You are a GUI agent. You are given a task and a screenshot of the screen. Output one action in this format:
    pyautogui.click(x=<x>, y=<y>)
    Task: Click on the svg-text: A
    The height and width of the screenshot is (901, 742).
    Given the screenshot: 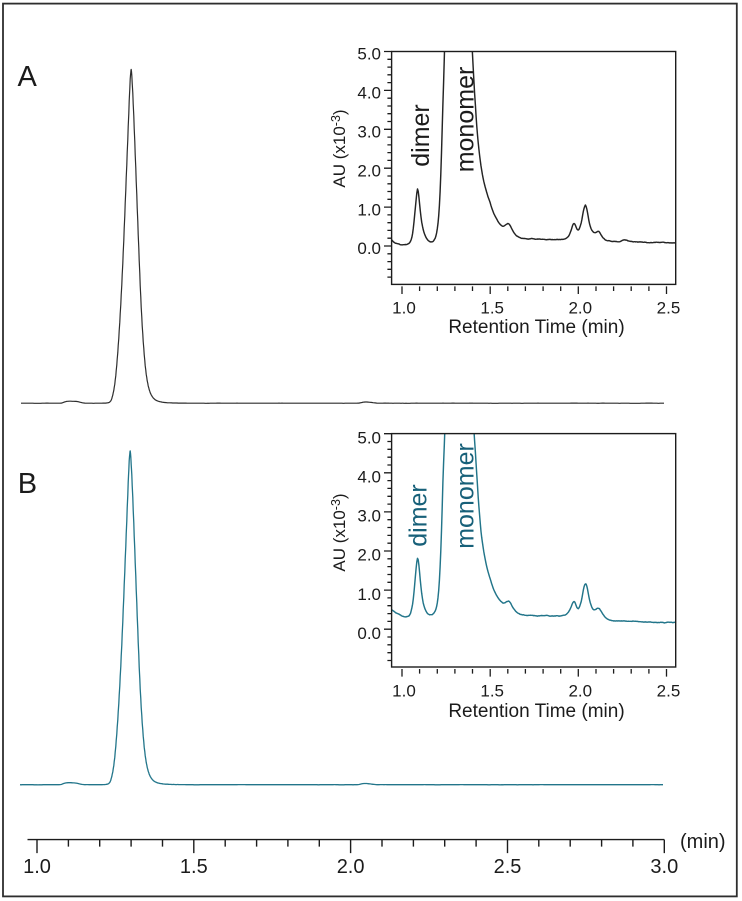 What is the action you would take?
    pyautogui.click(x=28, y=77)
    